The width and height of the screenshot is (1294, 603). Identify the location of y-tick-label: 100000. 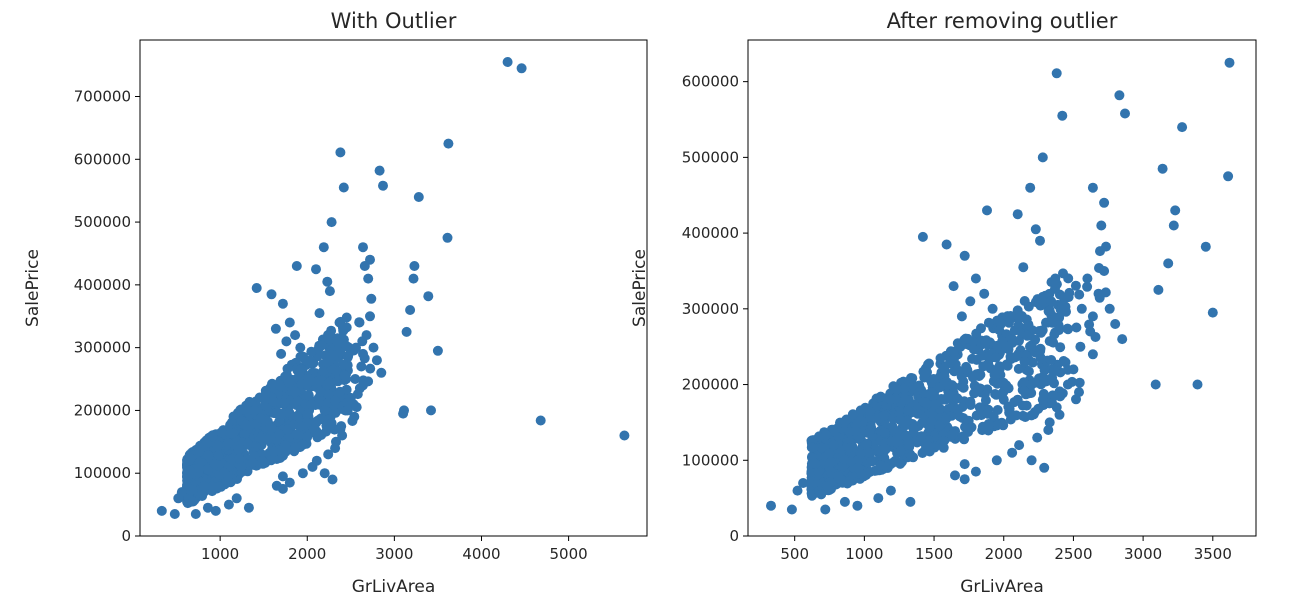
(102, 473).